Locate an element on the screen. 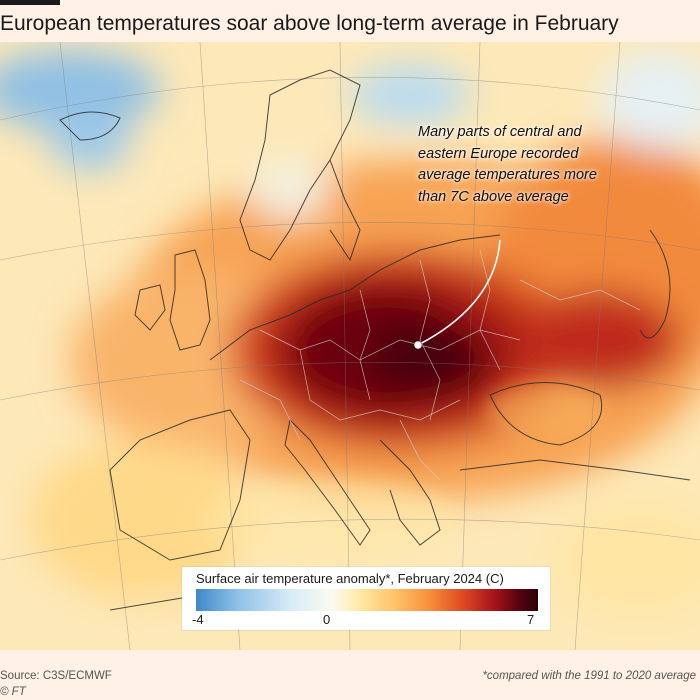  legend-max-label: 7 is located at coordinates (531, 619).